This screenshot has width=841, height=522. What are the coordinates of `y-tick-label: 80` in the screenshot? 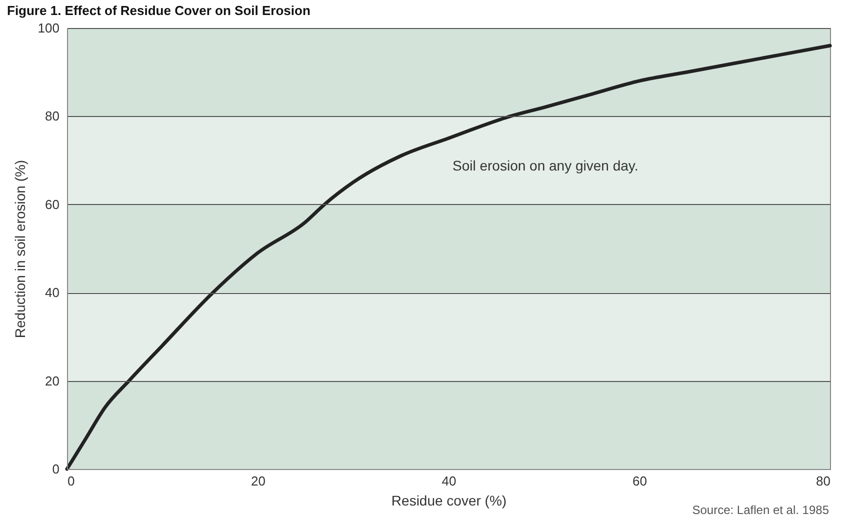 It's located at (52, 116).